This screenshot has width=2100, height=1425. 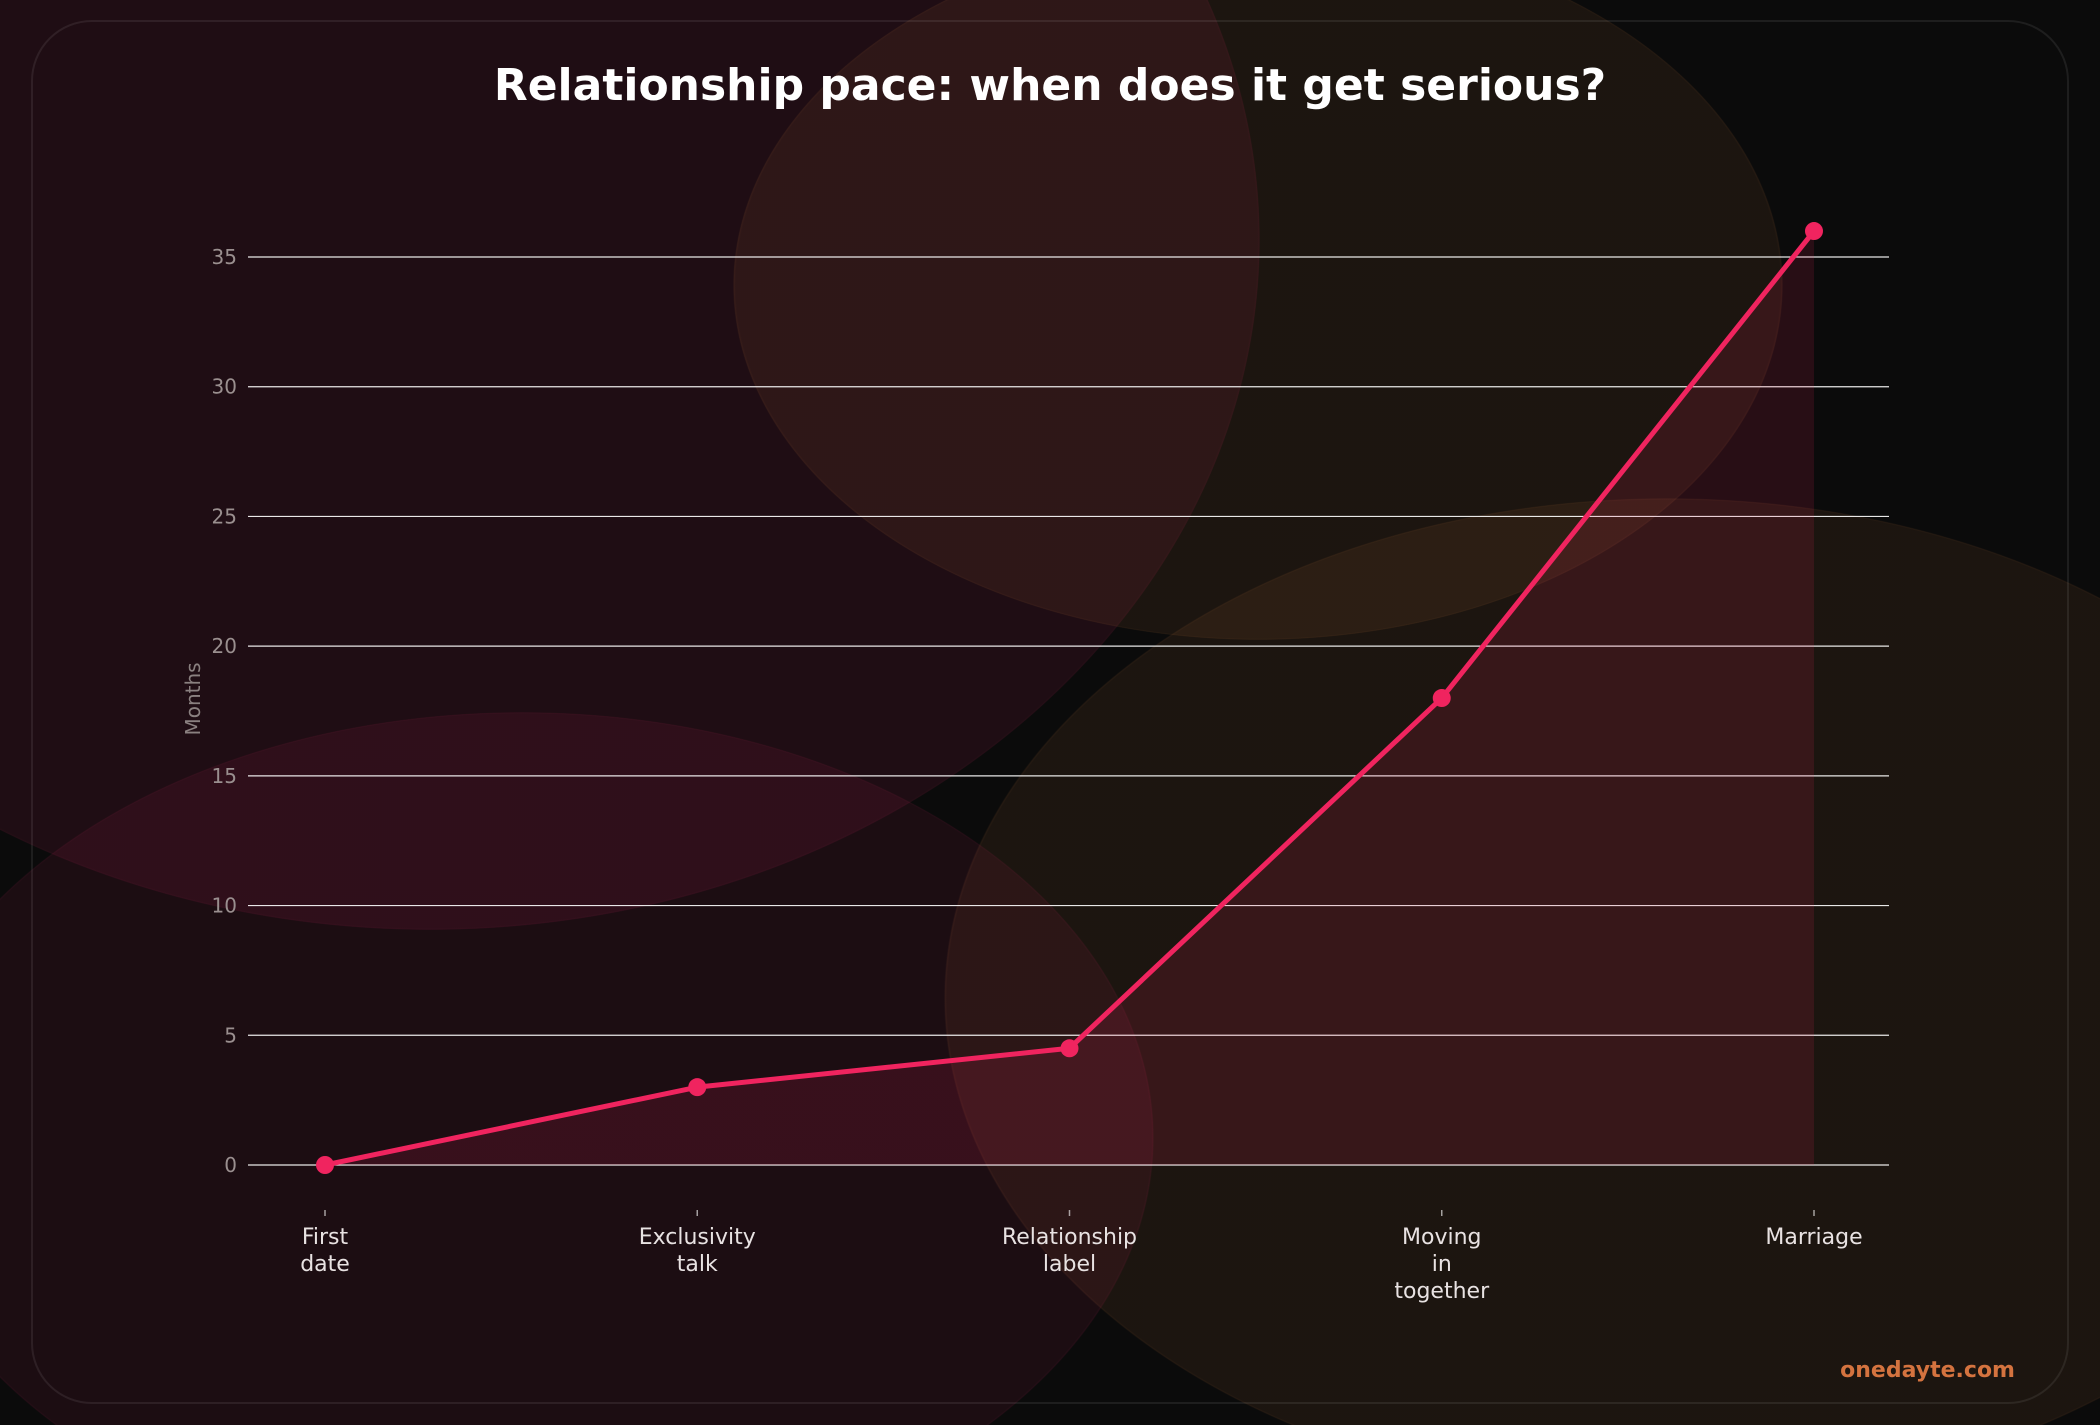 I want to click on y-tick-labels: 0 5 10 15 20 25 30 35, so click(x=224, y=711).